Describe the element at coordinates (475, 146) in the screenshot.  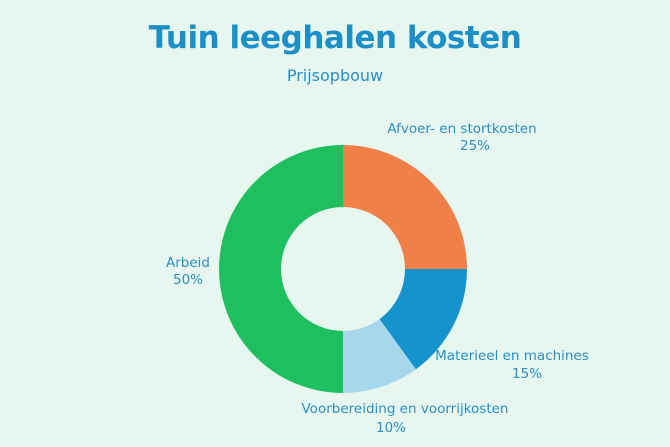
I see `slice-value-label: 25%` at that location.